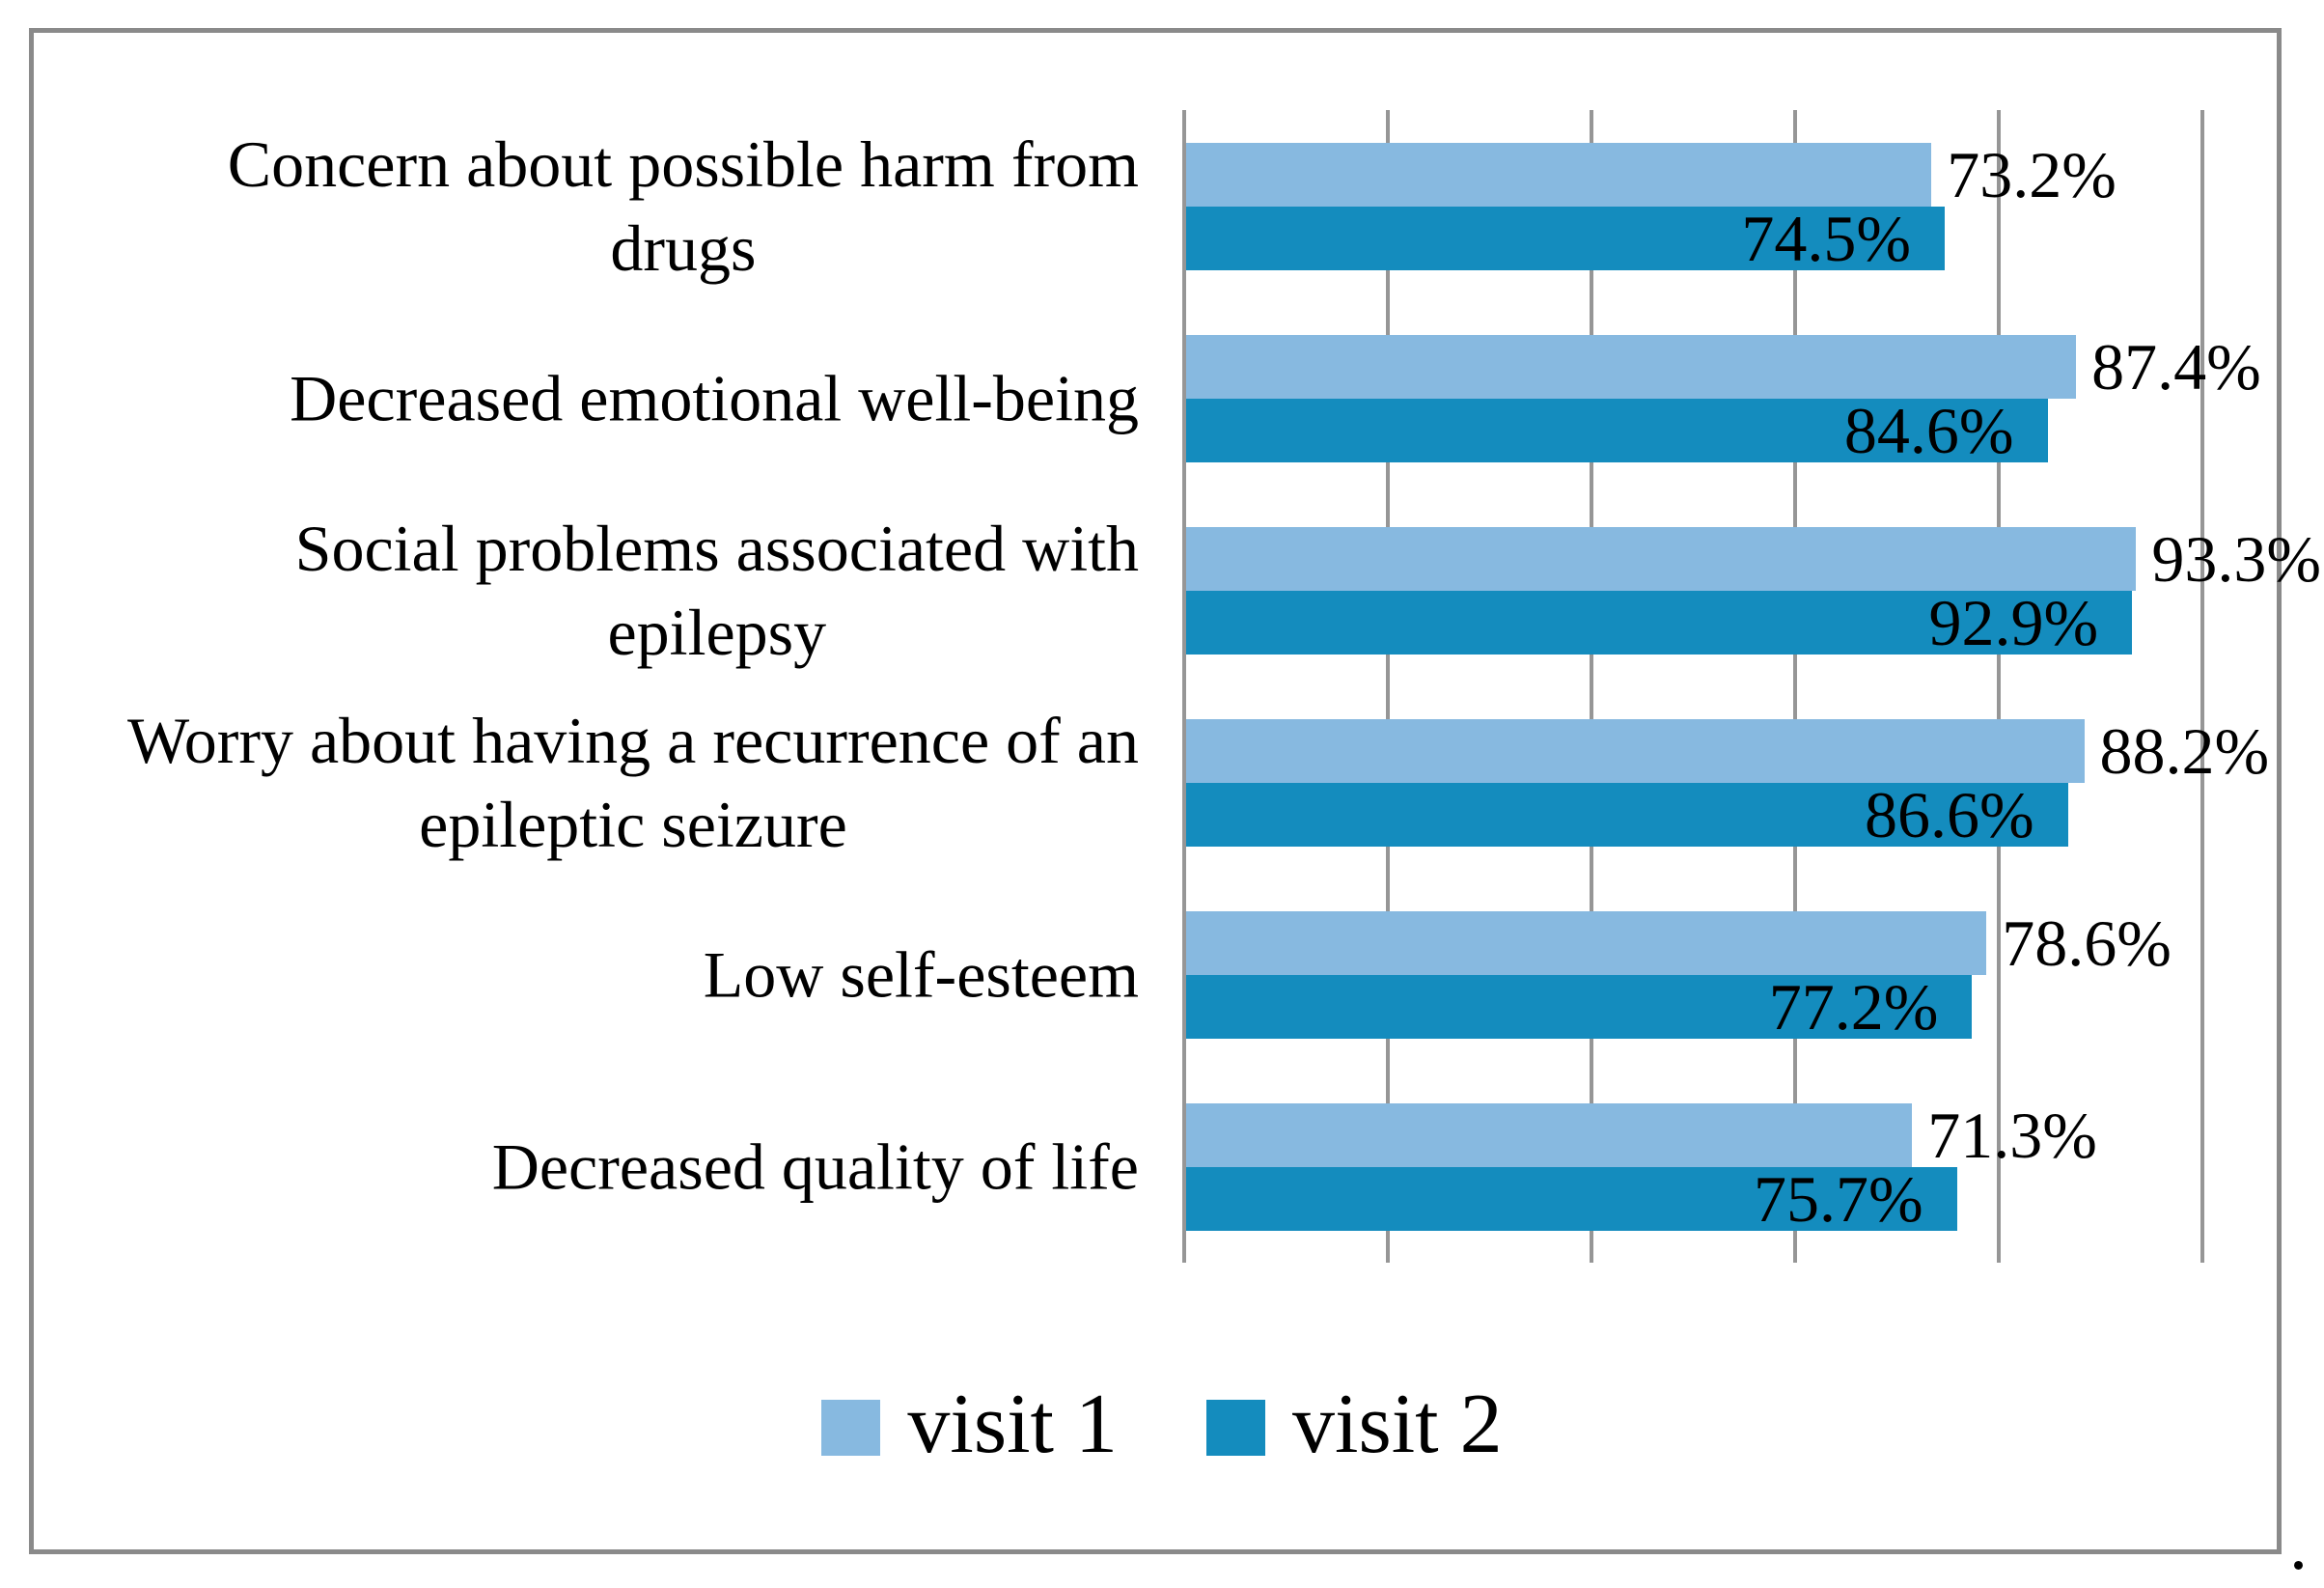 Image resolution: width=2324 pixels, height=1588 pixels. I want to click on legend-item-visit-2: visit 2, so click(1354, 1427).